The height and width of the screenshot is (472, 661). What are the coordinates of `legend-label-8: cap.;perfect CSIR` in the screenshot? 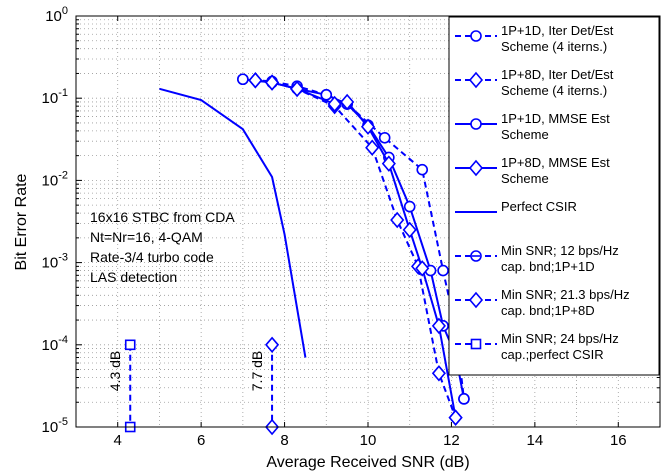 It's located at (552, 354).